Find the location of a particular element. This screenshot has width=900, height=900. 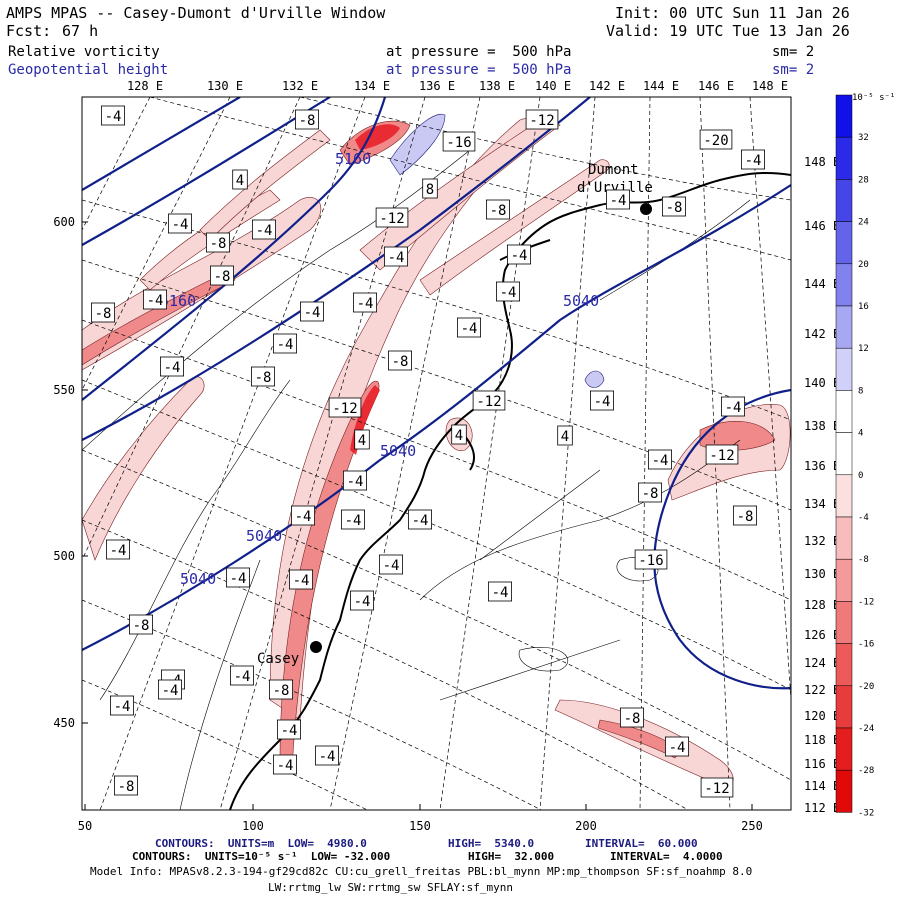

right-longitude-label: 142 E is located at coordinates (822, 334).